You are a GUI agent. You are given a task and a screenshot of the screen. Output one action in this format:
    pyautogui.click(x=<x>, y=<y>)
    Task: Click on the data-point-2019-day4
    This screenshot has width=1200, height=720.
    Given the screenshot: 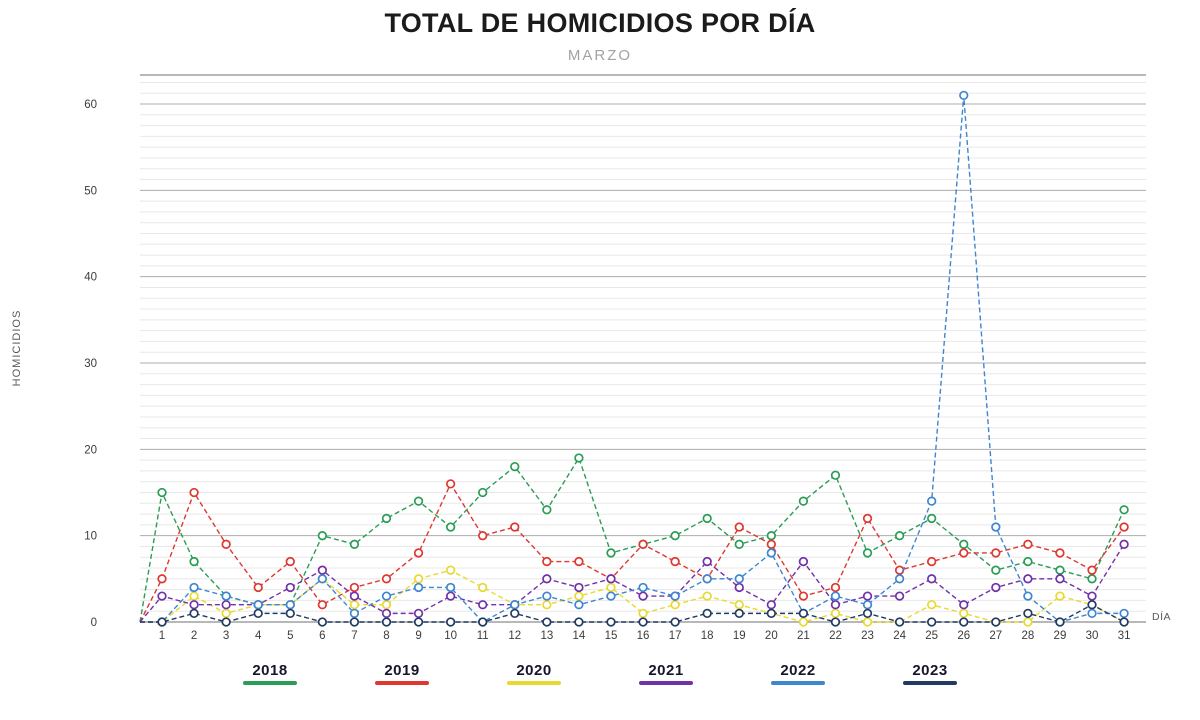 What is the action you would take?
    pyautogui.click(x=258, y=587)
    